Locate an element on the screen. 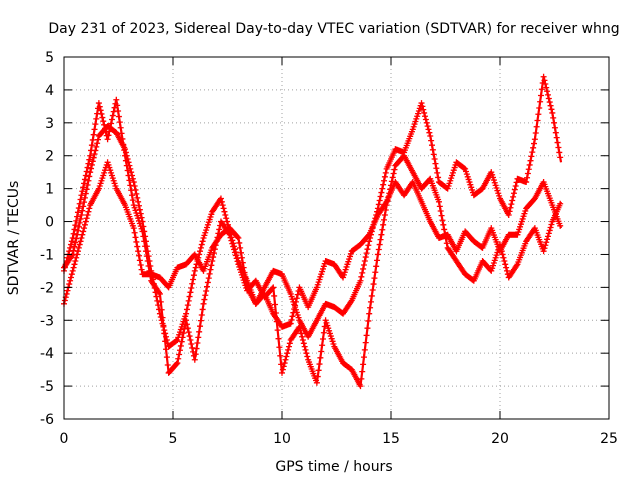 The height and width of the screenshot is (480, 640). x-axis-label: GPS time / hours is located at coordinates (333, 467).